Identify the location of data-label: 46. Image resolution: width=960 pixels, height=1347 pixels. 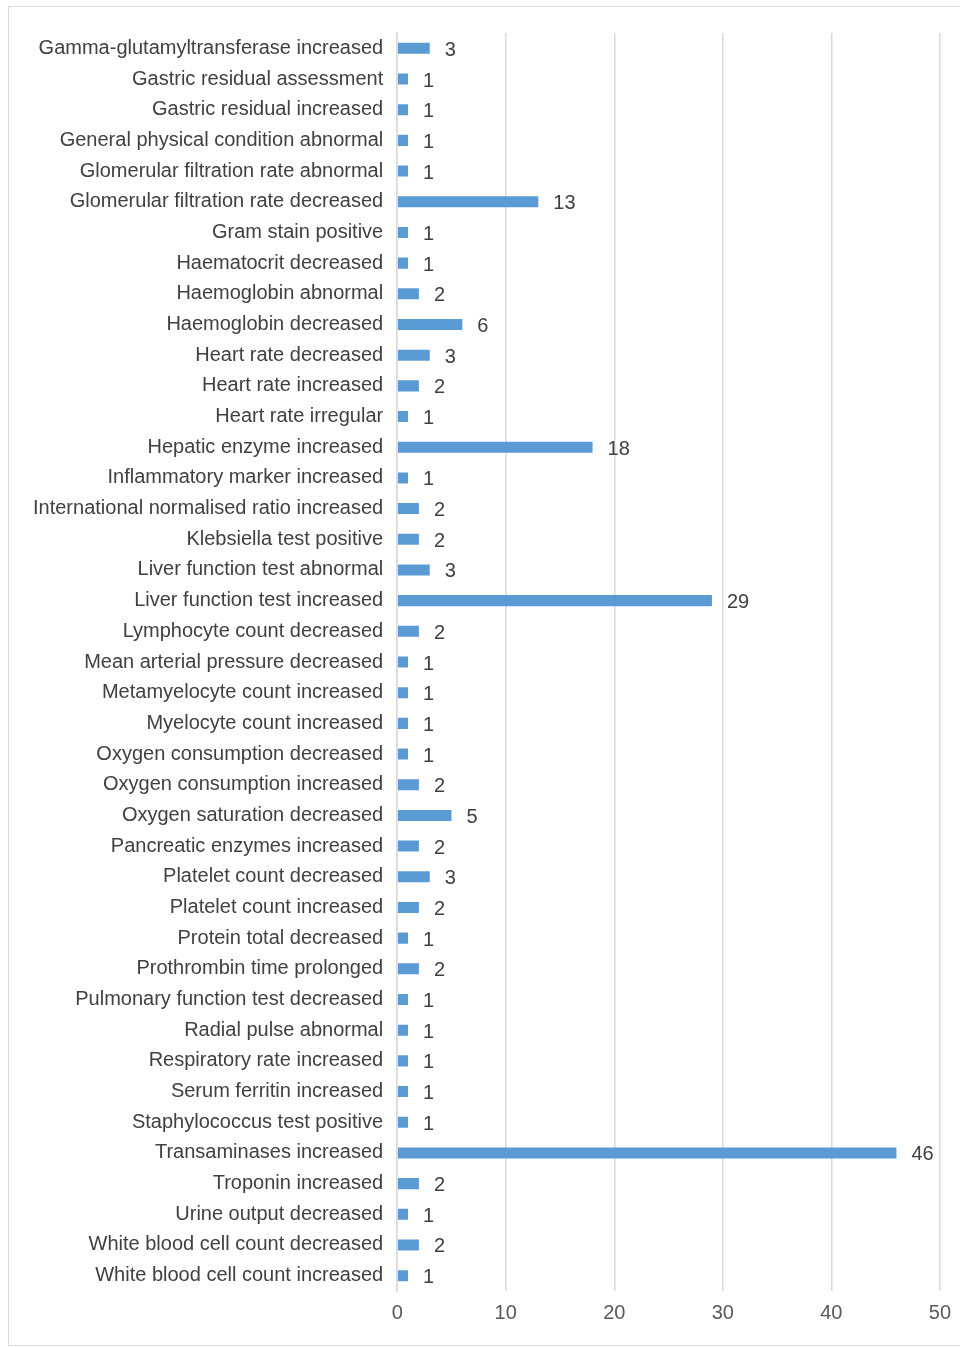
(922, 1153).